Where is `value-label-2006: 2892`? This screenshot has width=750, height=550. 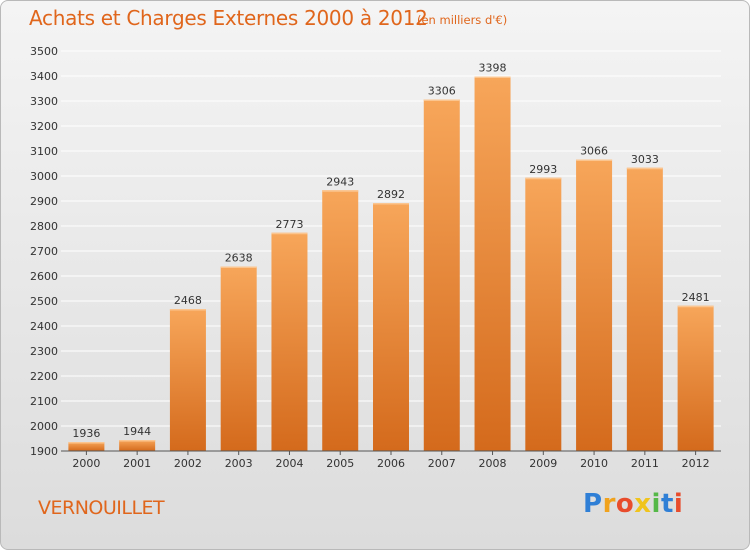
value-label-2006: 2892 is located at coordinates (391, 194).